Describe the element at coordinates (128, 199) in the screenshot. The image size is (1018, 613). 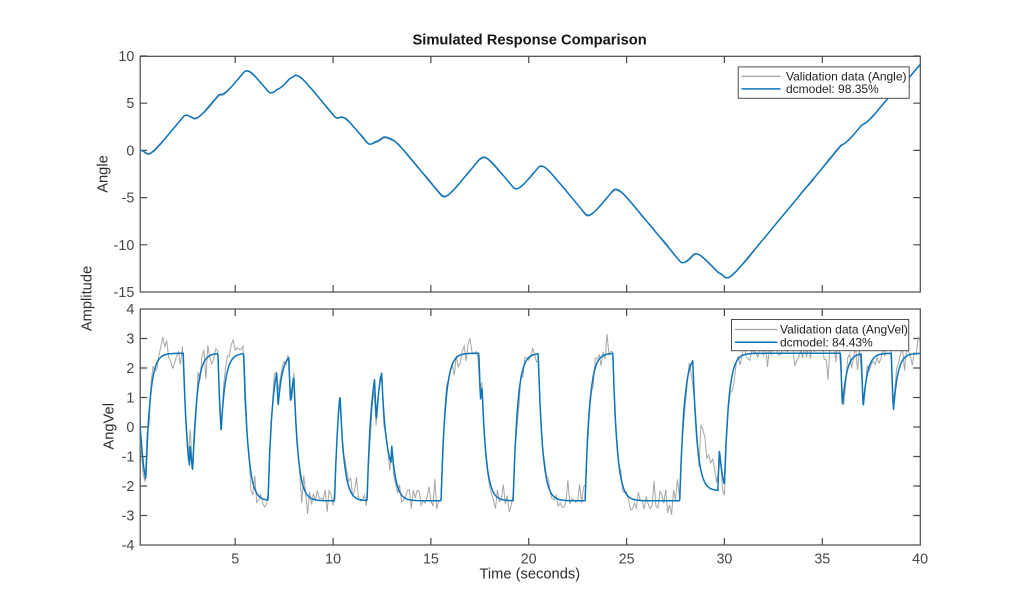
I see `svg-text: -5` at that location.